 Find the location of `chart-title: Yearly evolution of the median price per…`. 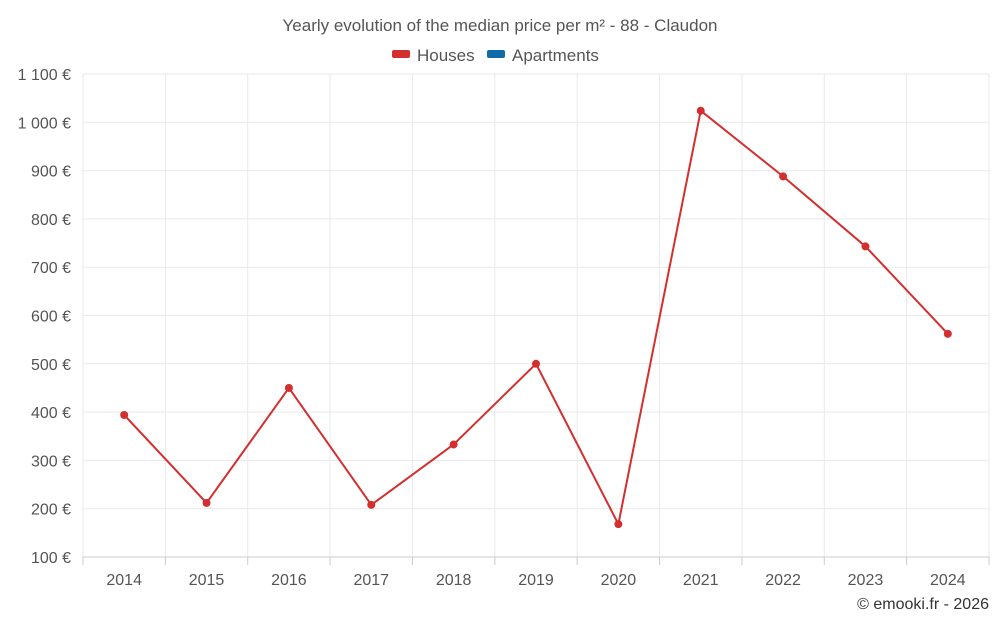

chart-title: Yearly evolution of the median price per… is located at coordinates (500, 25).